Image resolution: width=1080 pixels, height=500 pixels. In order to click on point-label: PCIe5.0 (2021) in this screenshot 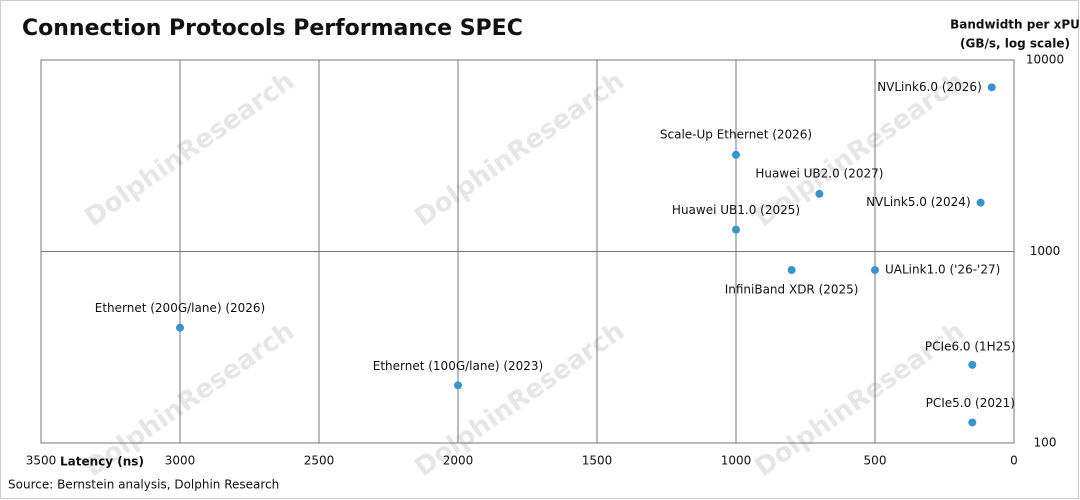, I will do `click(970, 403)`.